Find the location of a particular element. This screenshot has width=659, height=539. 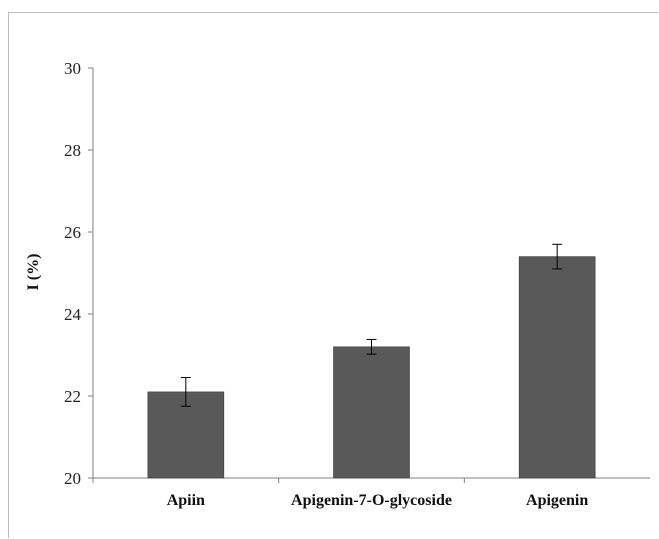

y-tick-label: 20 is located at coordinates (72, 478).